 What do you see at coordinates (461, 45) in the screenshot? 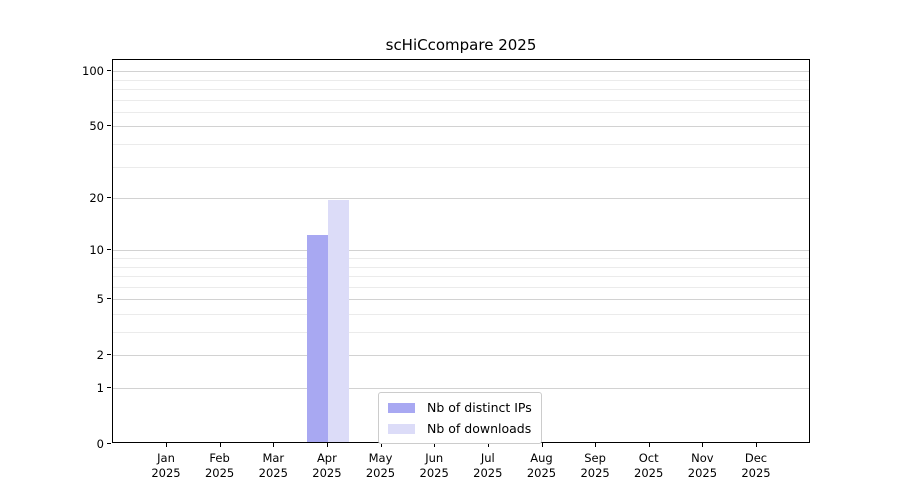
I see `chart-title: scHiCcompare 2025` at bounding box center [461, 45].